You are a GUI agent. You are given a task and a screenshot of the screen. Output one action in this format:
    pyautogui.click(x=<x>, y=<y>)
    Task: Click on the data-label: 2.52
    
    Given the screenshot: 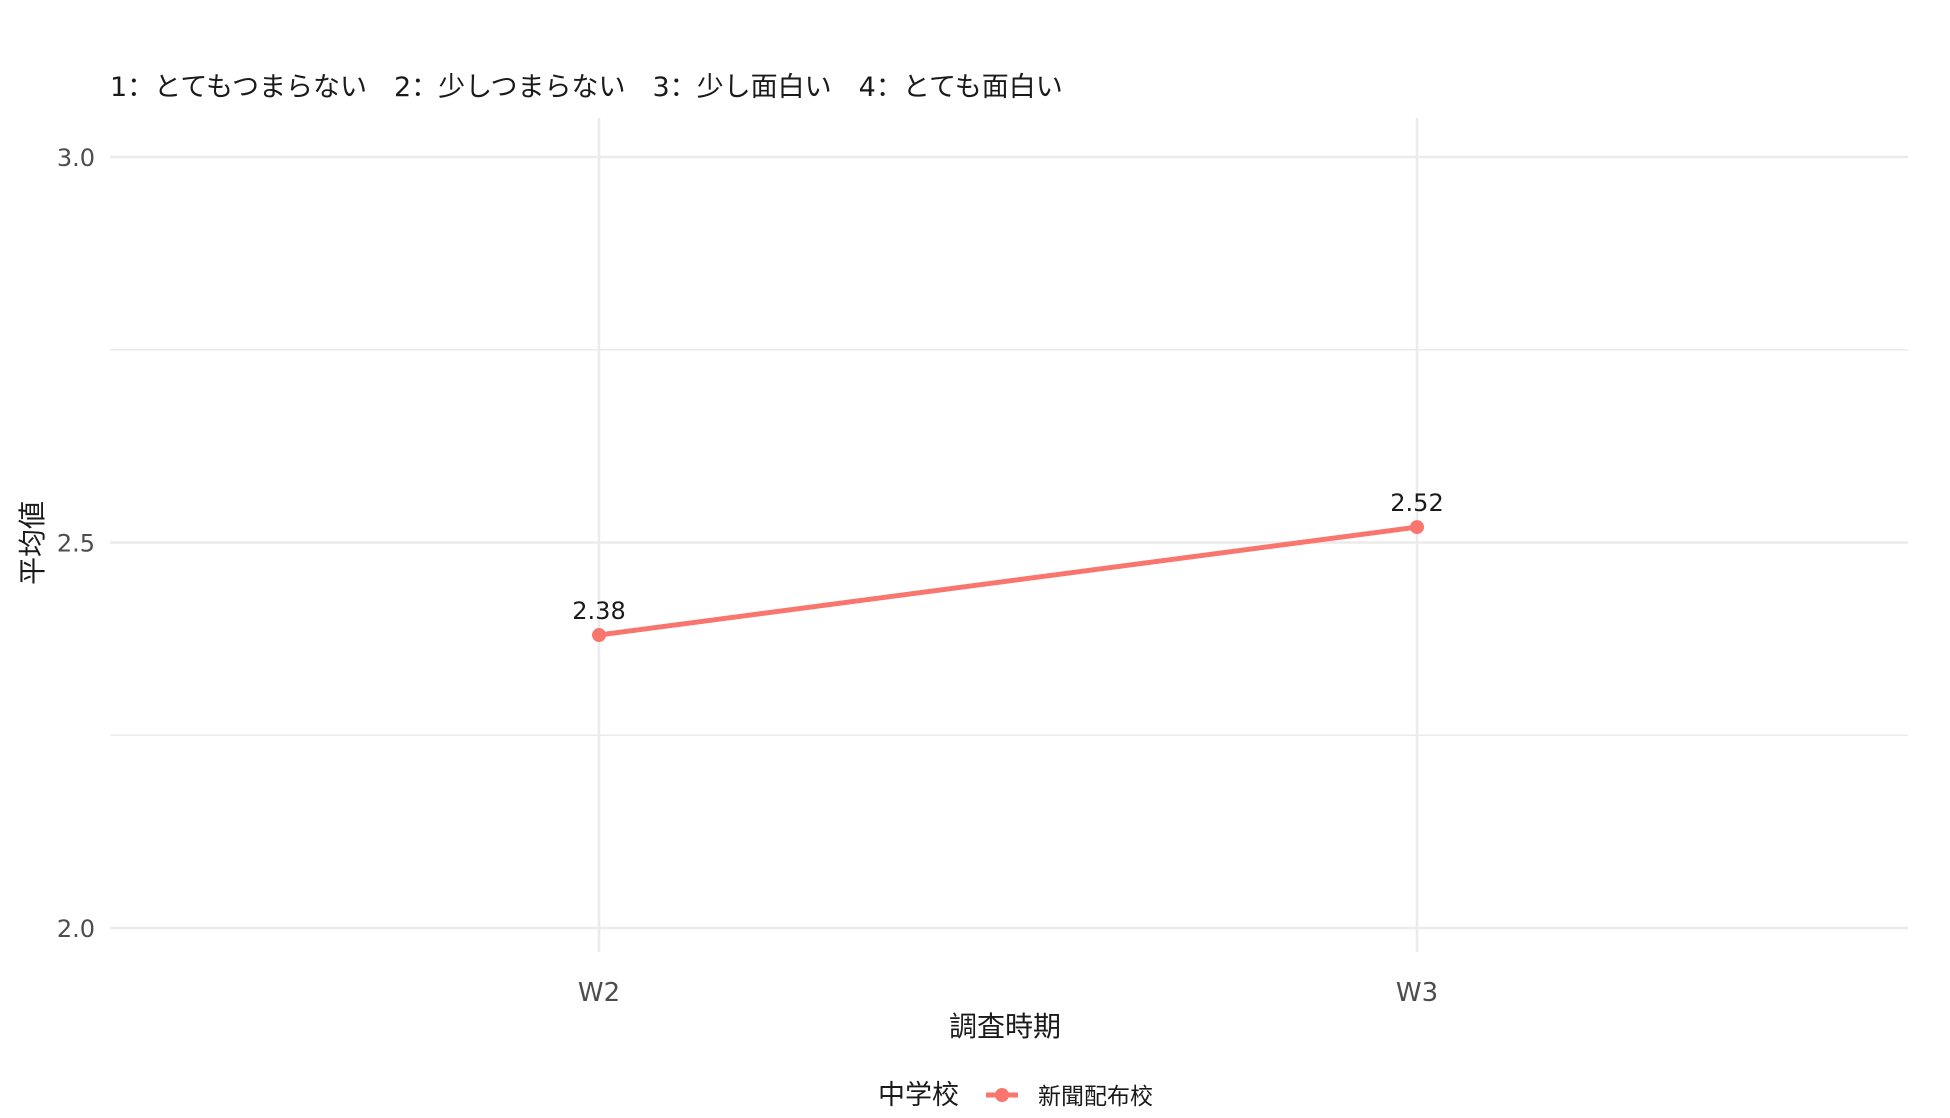 What is the action you would take?
    pyautogui.click(x=1416, y=503)
    